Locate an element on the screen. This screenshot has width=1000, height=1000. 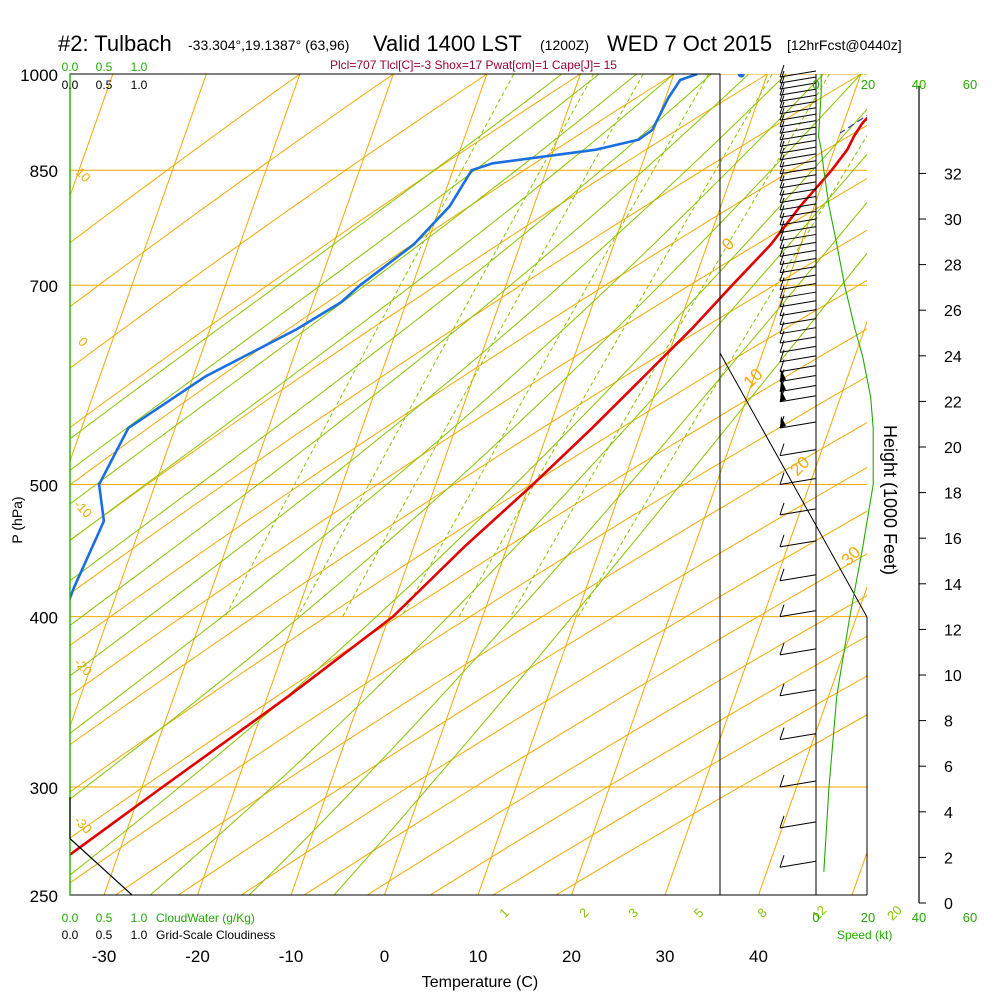
top-cloudwater-tick: 1.0 is located at coordinates (139, 67).